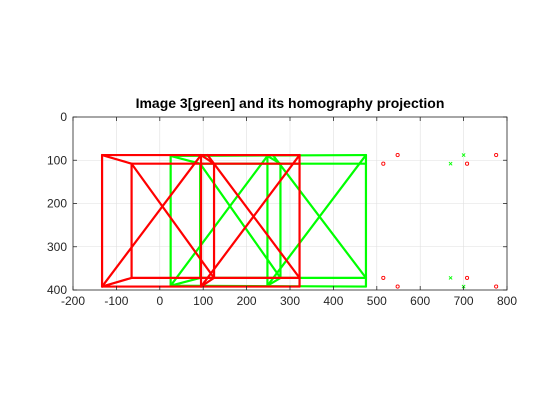 This screenshot has height=420, width=560. What do you see at coordinates (420, 301) in the screenshot?
I see `x-tick-label: 600` at bounding box center [420, 301].